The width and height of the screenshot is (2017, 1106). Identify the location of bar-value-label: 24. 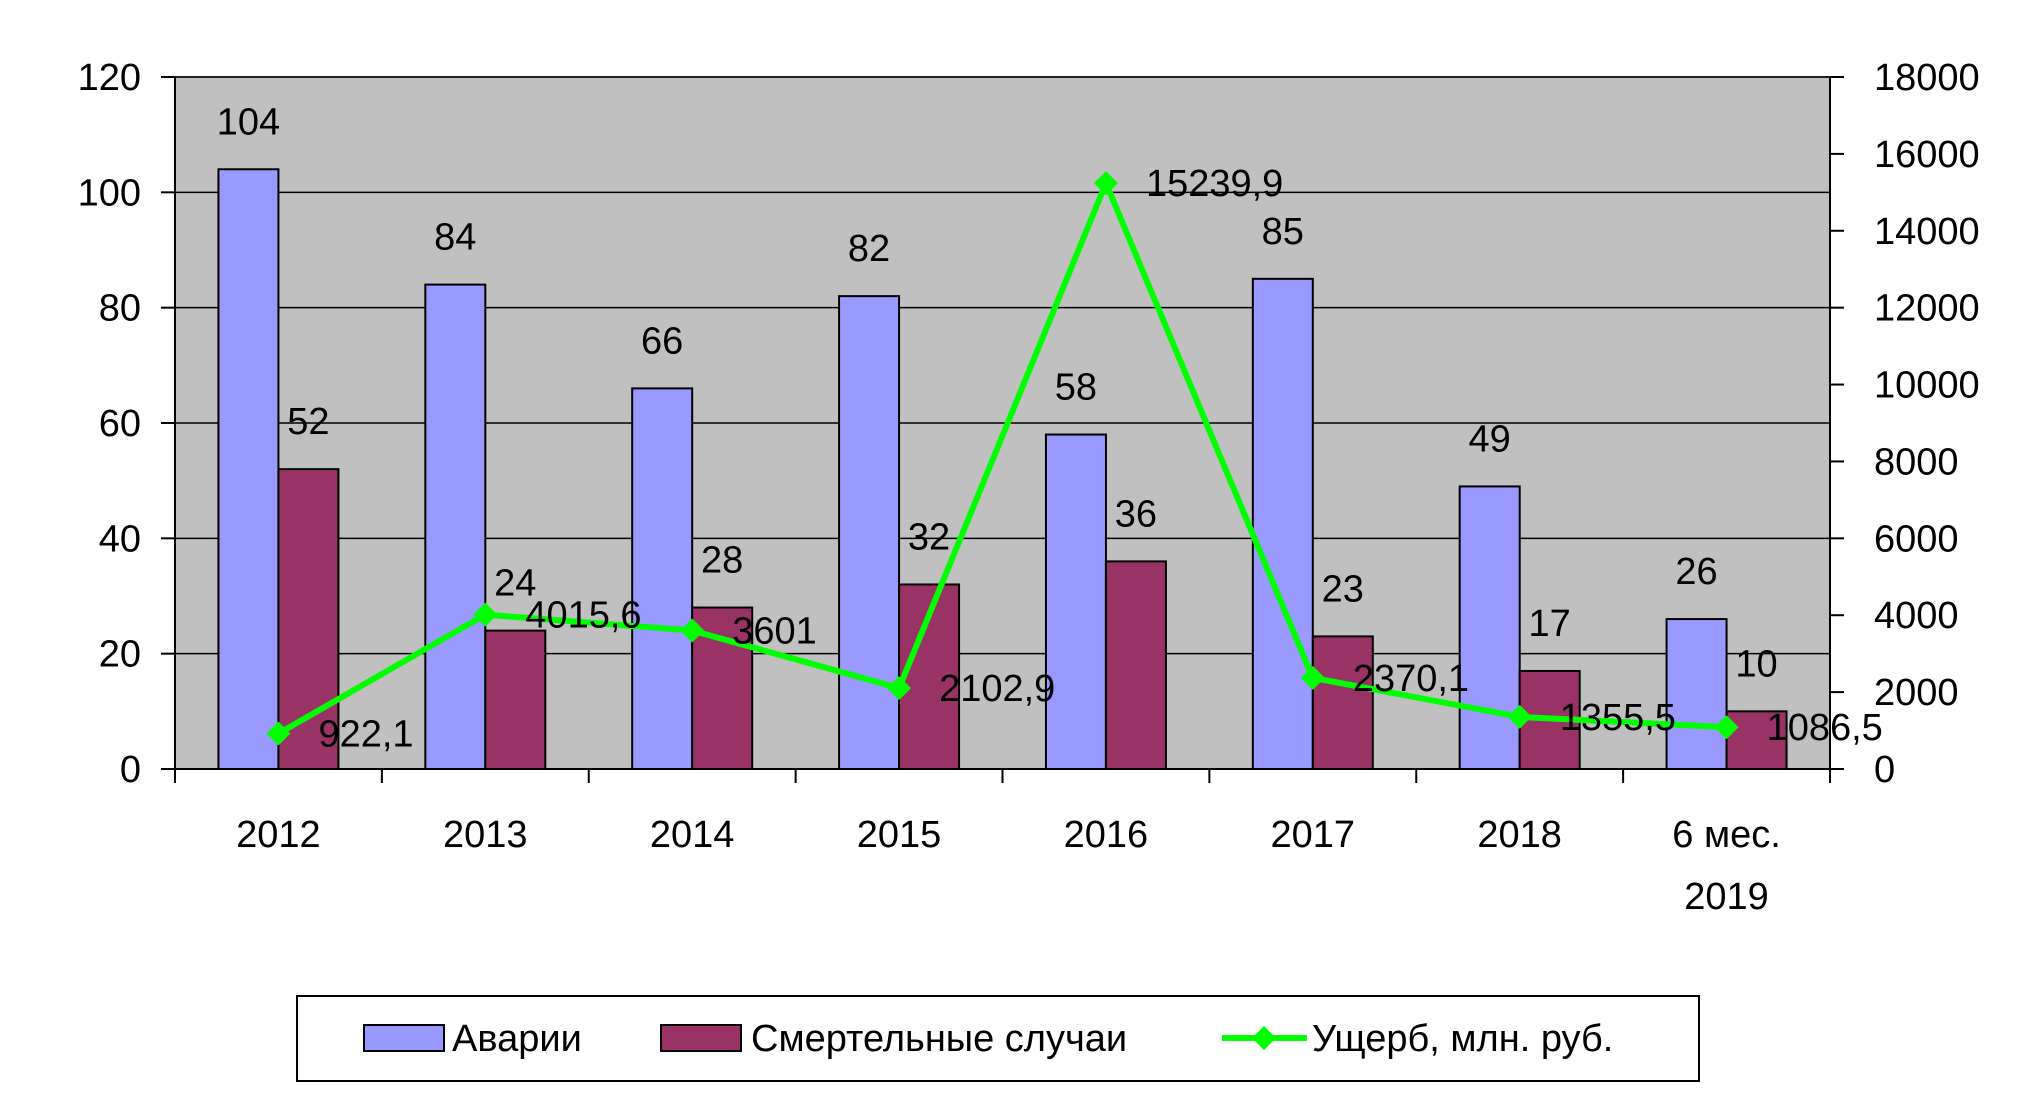
(515, 584).